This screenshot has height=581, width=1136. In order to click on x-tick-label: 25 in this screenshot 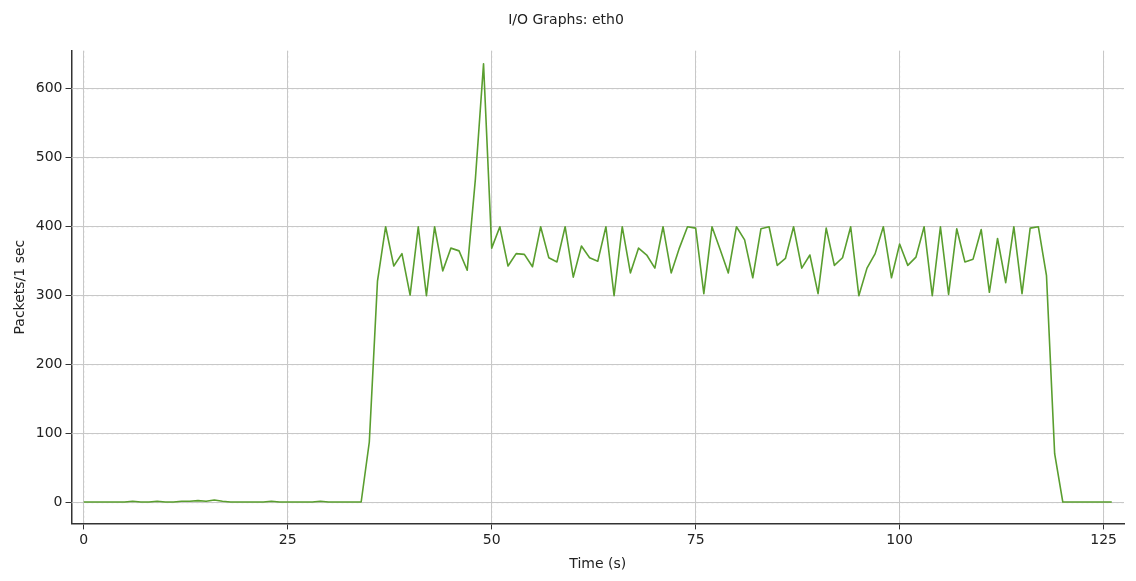, I will do `click(287, 539)`.